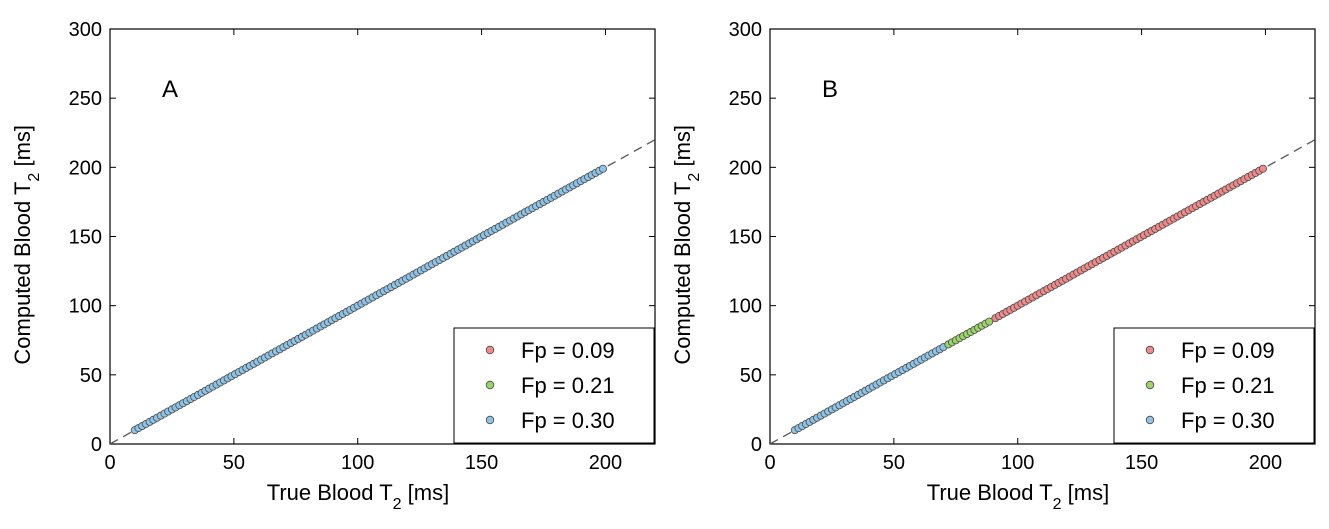 This screenshot has width=1329, height=529. I want to click on chart-2-y-axis-label-main: Computed Blood T, so click(682, 273).